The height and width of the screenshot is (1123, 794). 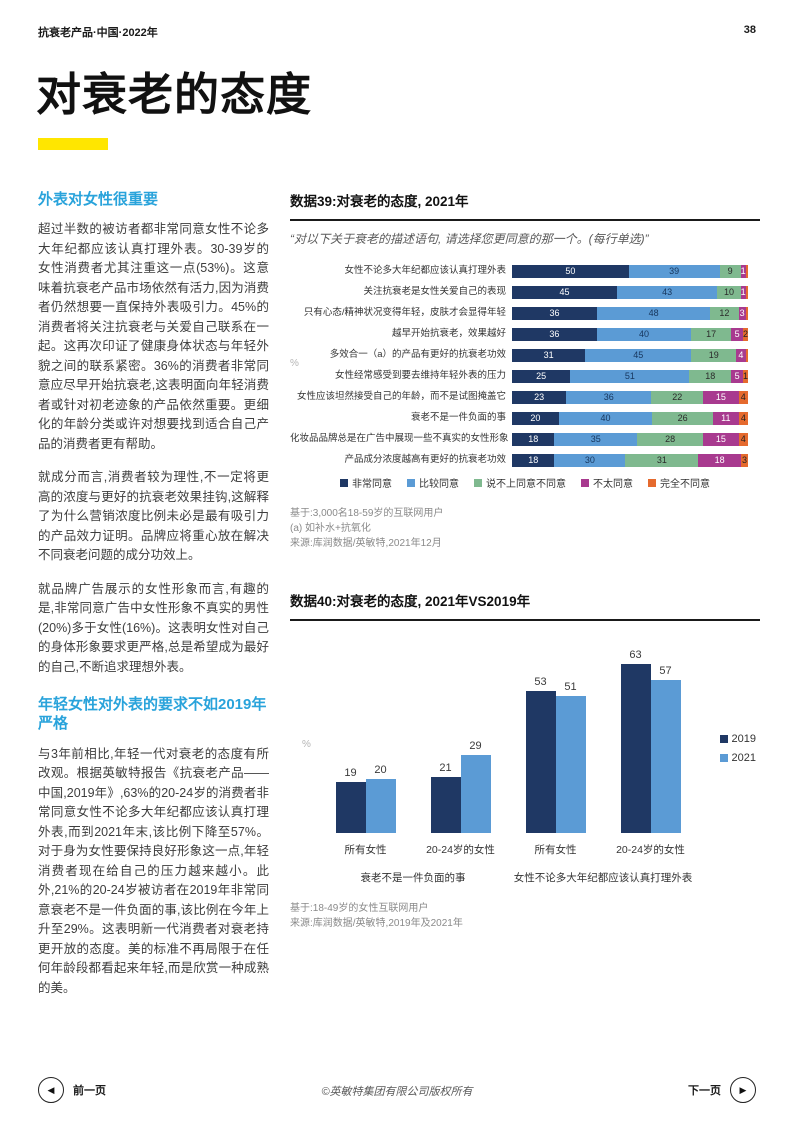 I want to click on footnote-line: (a) 如补水+抗氧化, so click(x=330, y=528).